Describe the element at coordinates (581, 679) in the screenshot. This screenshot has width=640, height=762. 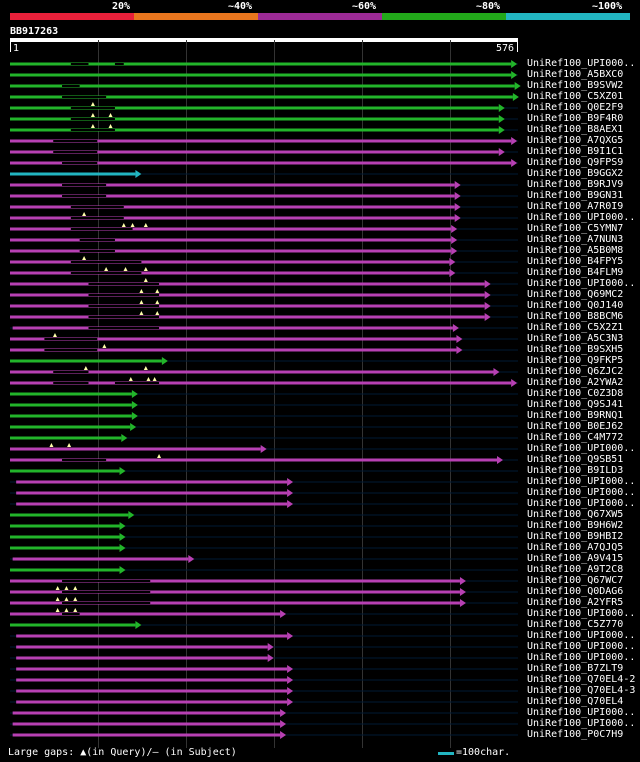
I see `hit-label-link: UniRef100_Q70EL4-2` at that location.